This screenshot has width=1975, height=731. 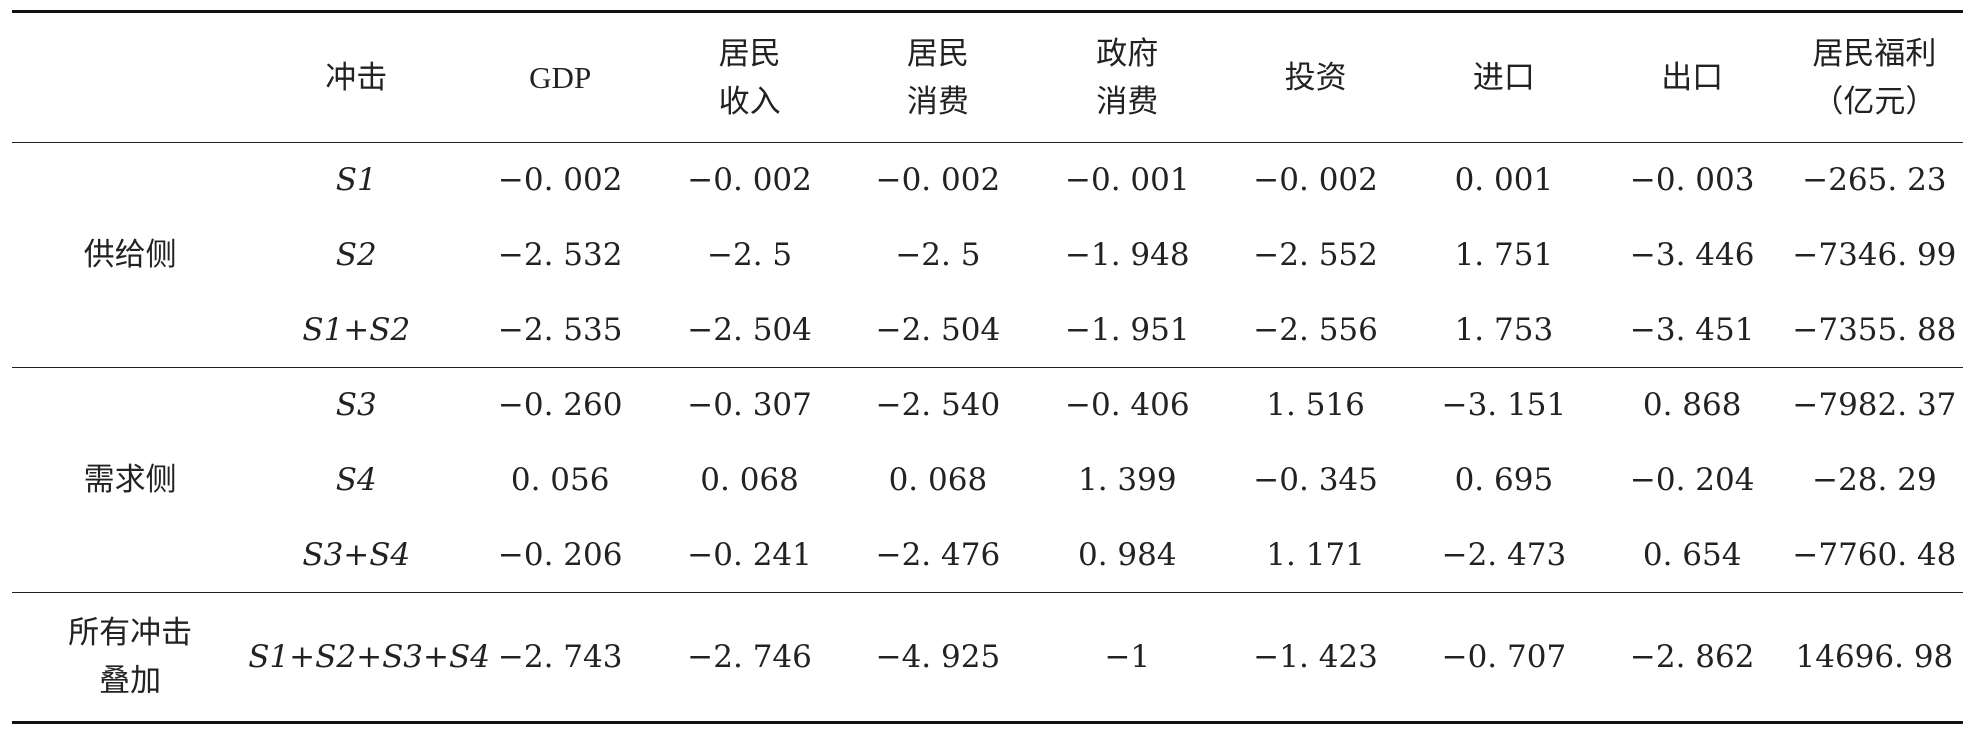 What do you see at coordinates (1504, 554) in the screenshot?
I see `cell-imports: −2. 473` at bounding box center [1504, 554].